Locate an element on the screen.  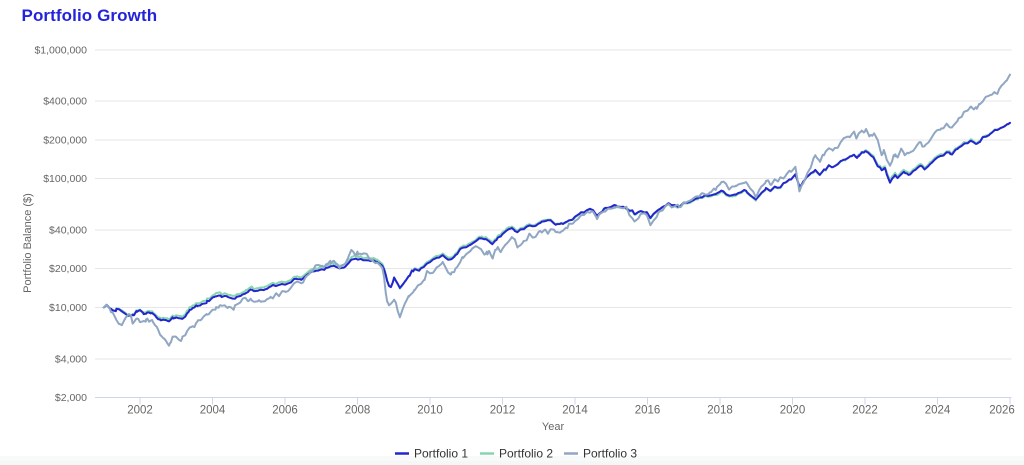
svg-text: $100,000 is located at coordinates (65, 179).